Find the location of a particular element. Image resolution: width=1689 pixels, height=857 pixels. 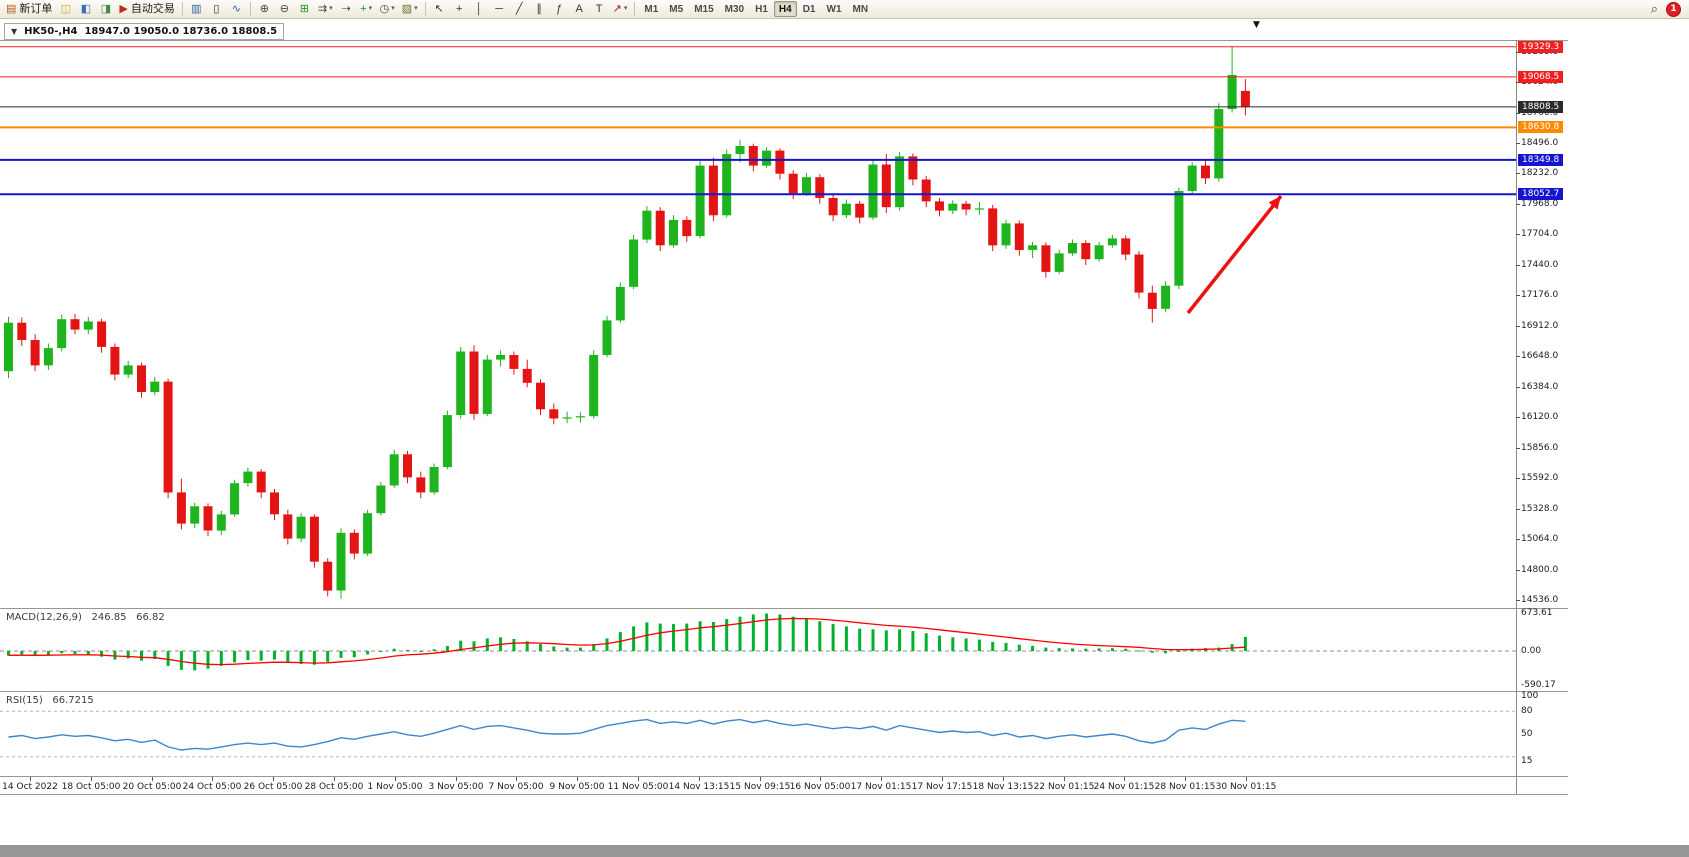

bar-chart-icon: ▥ is located at coordinates (196, 9).